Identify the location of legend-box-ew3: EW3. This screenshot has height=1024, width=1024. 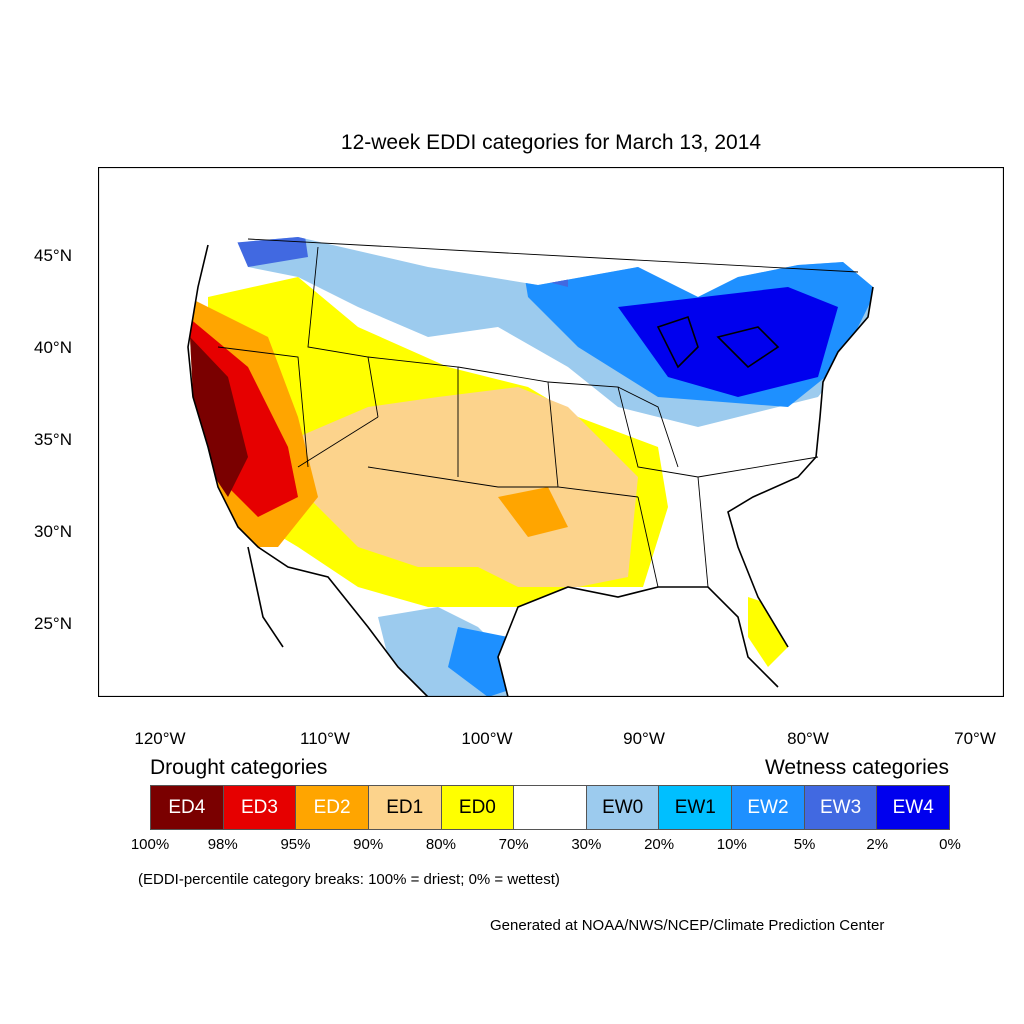
(841, 807).